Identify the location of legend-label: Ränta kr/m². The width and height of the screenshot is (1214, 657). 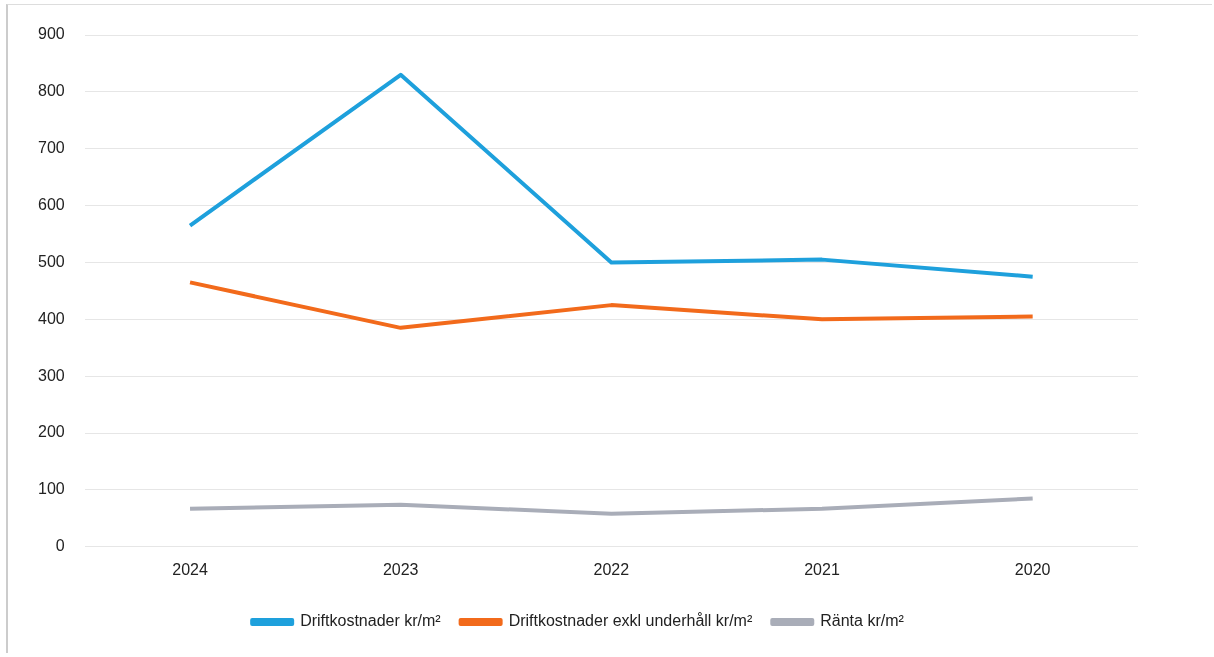
(862, 621).